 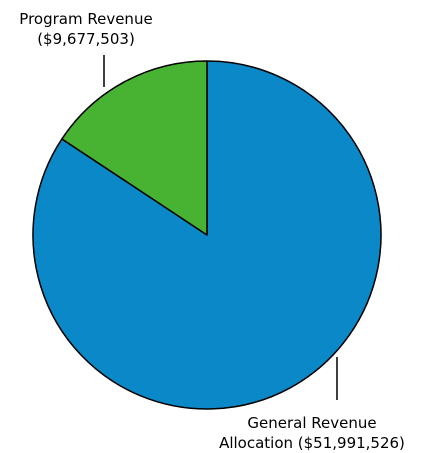 What do you see at coordinates (86, 39) in the screenshot?
I see `slice-label-1-line-1: ($9,677,503)` at bounding box center [86, 39].